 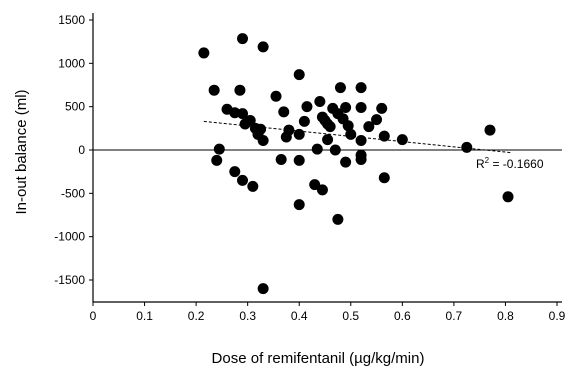 I want to click on trendline, so click(x=357, y=137).